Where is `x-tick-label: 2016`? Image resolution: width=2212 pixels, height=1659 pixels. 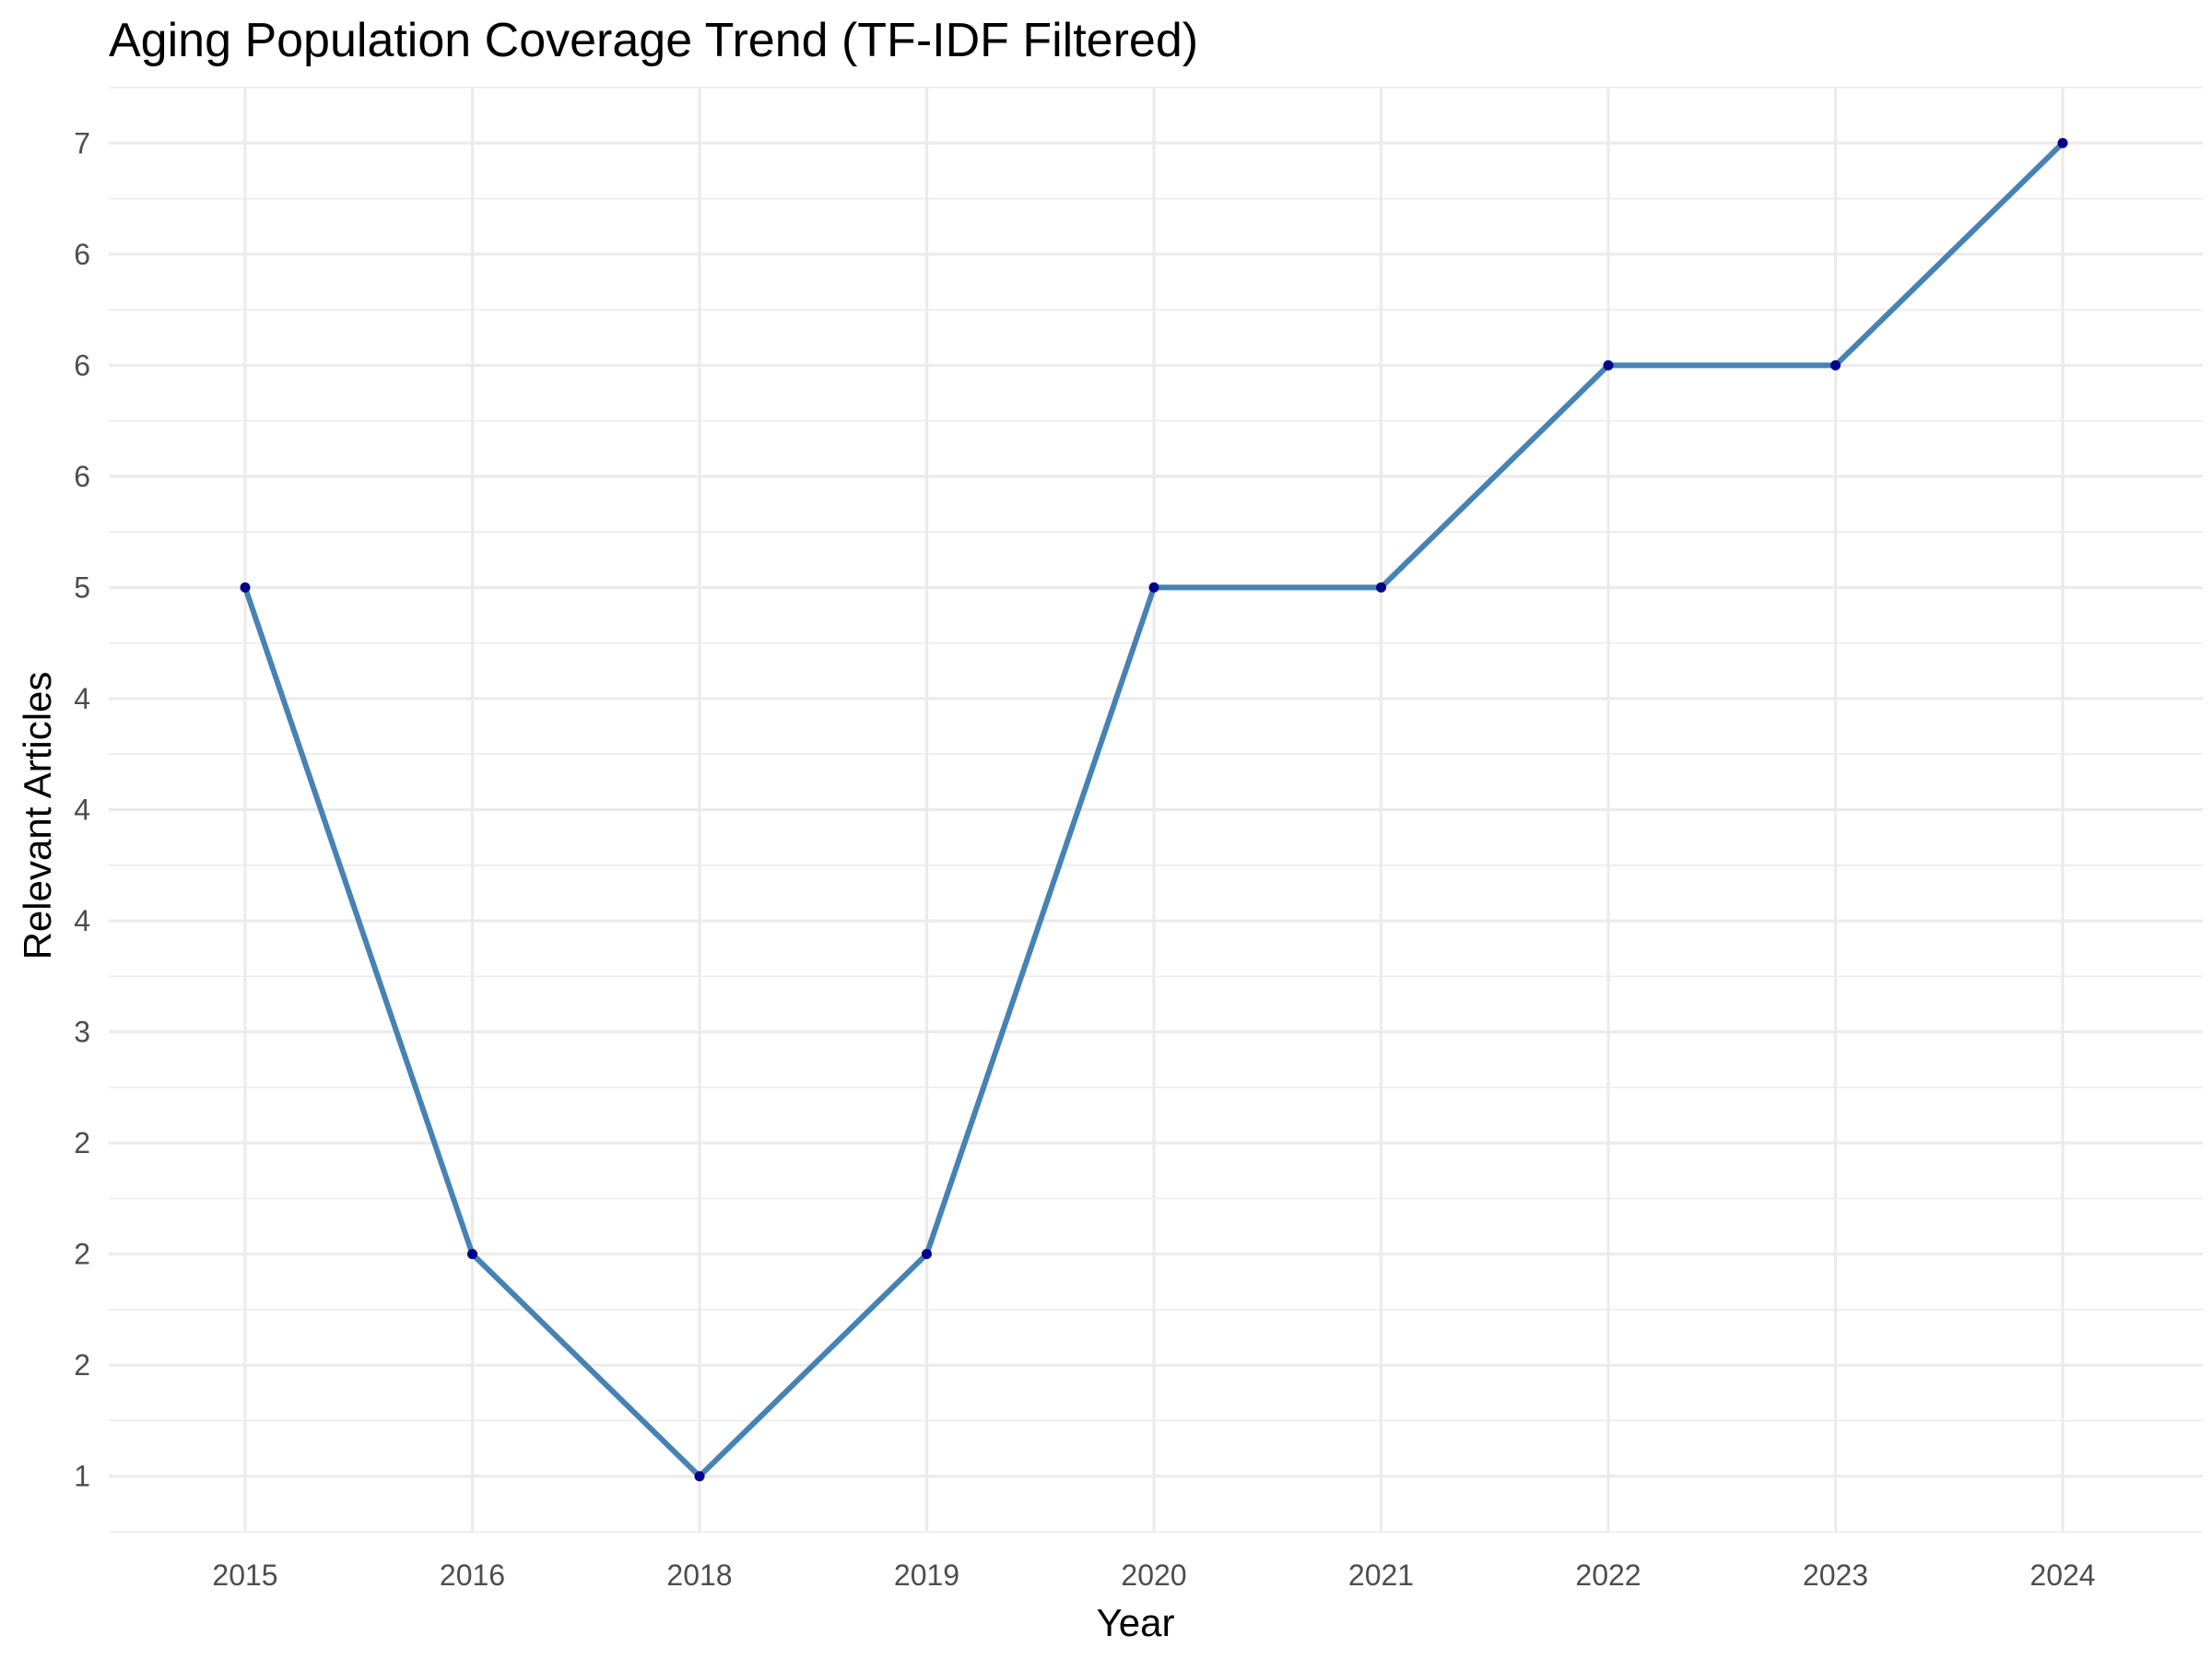
x-tick-label: 2016 is located at coordinates (472, 1575).